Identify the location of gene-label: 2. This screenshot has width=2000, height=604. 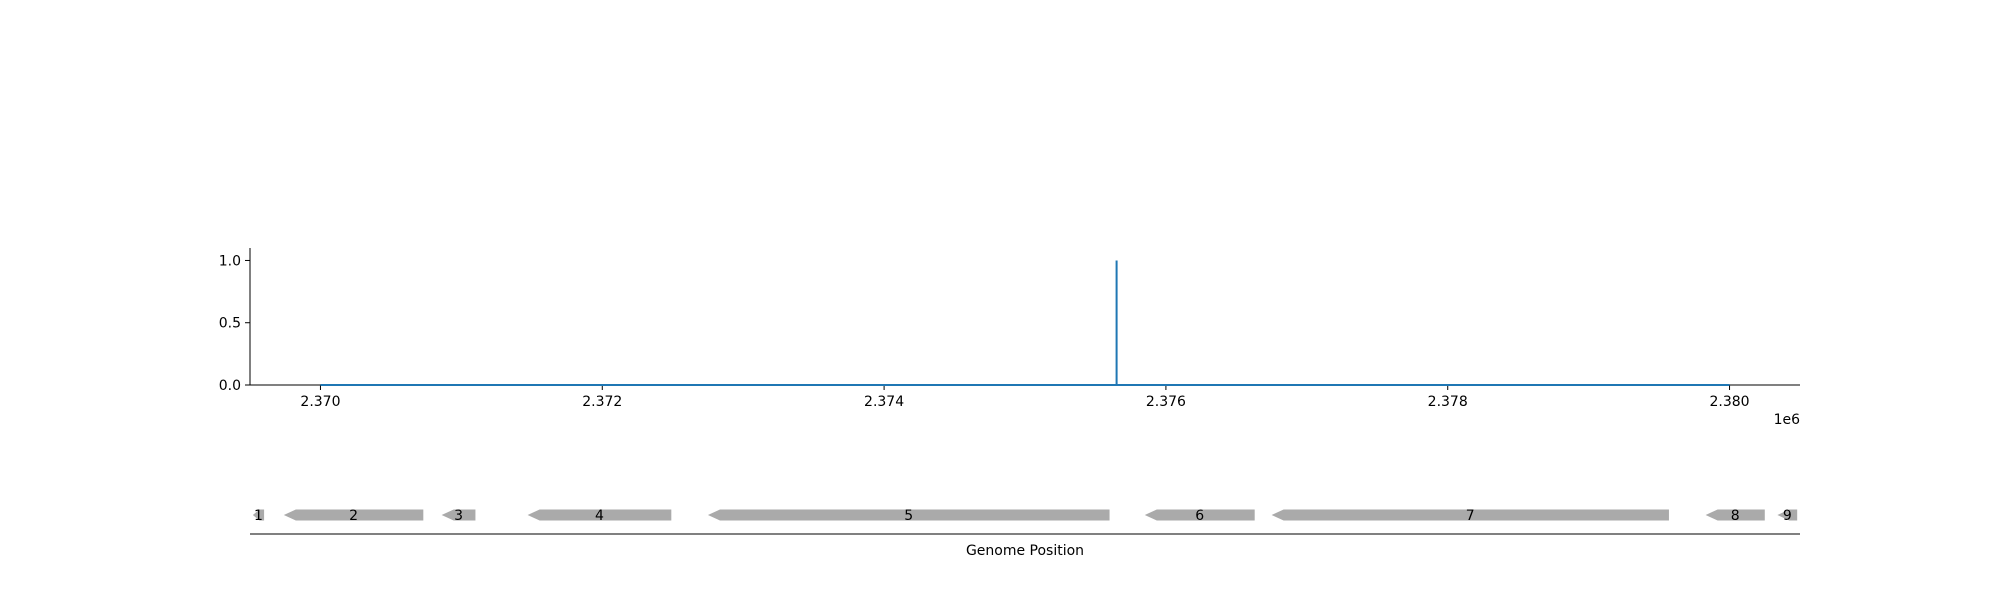
(353, 516).